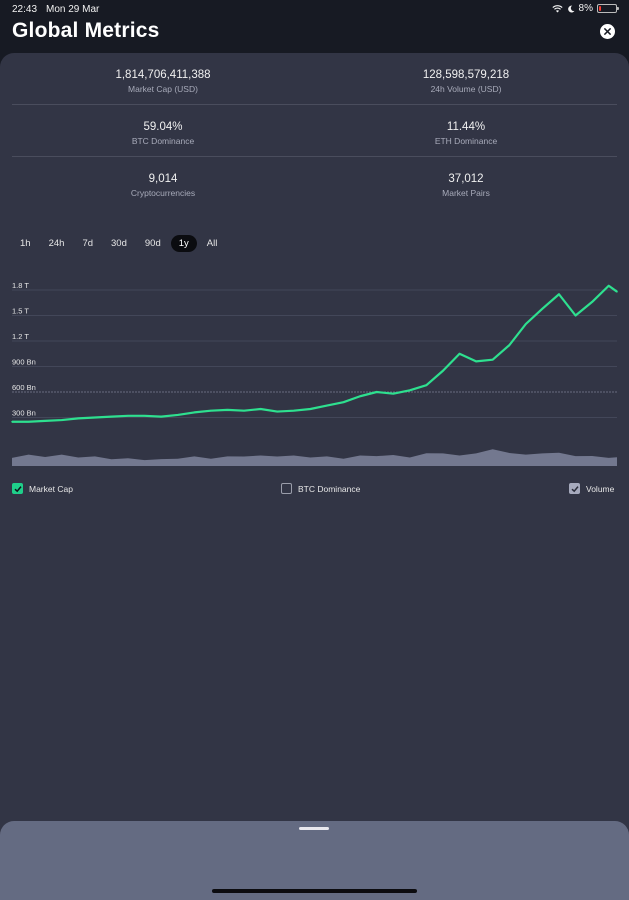 This screenshot has width=629, height=900. I want to click on range-tab-30d: 30d, so click(119, 243).